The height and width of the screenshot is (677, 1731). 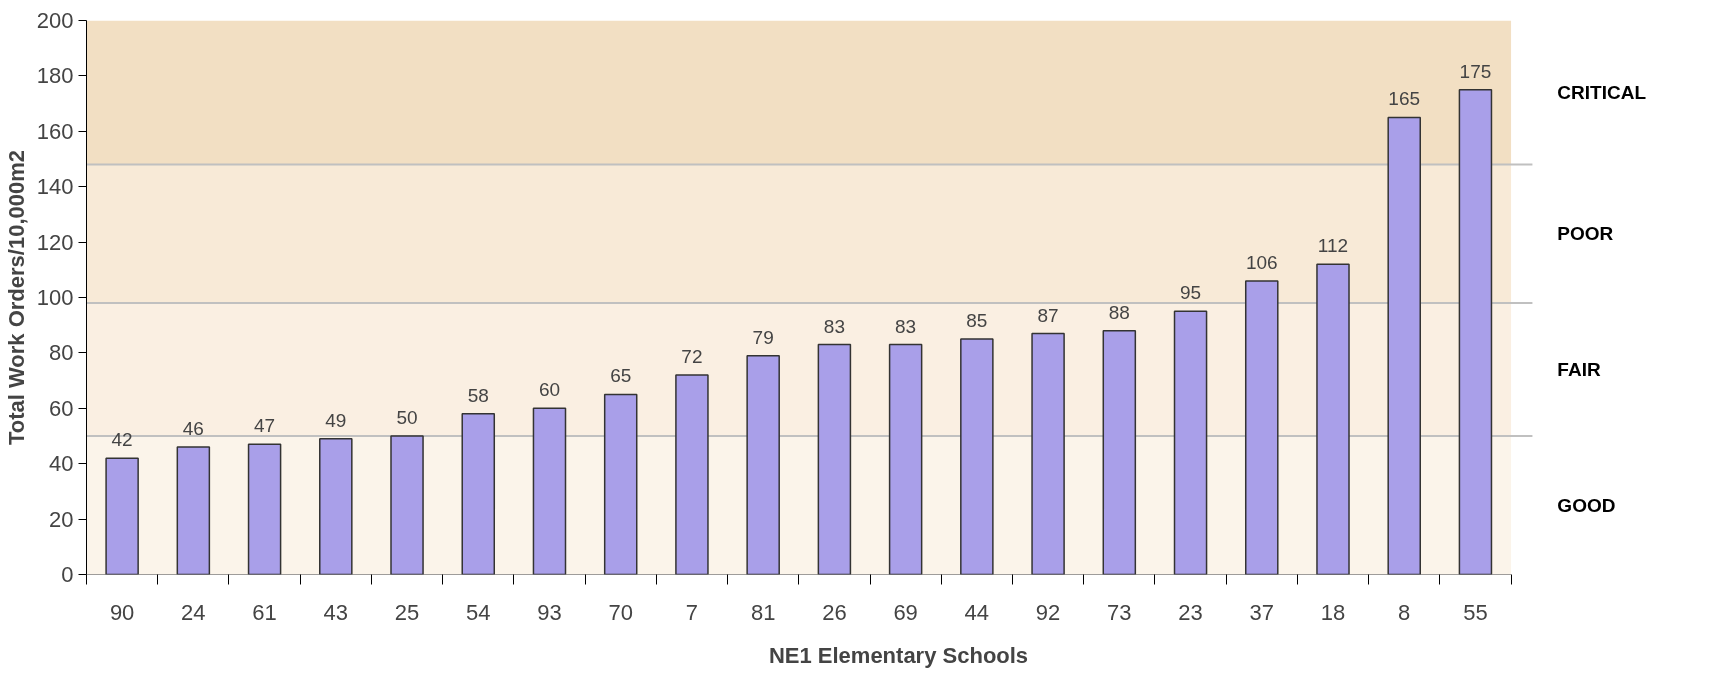 I want to click on x-tick-label: 25, so click(x=407, y=612).